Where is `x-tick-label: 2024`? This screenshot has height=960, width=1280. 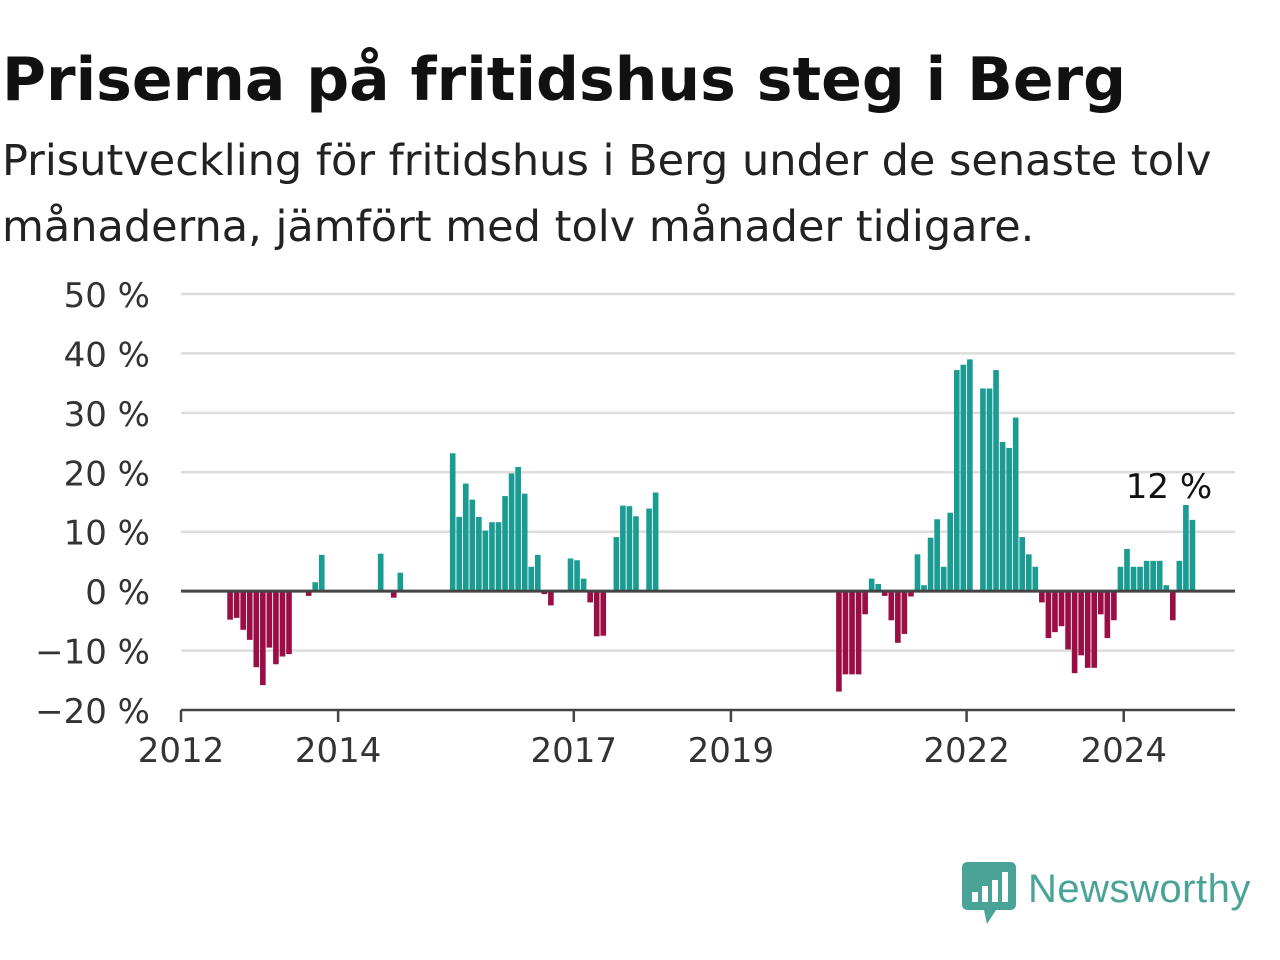
x-tick-label: 2024 is located at coordinates (1123, 751).